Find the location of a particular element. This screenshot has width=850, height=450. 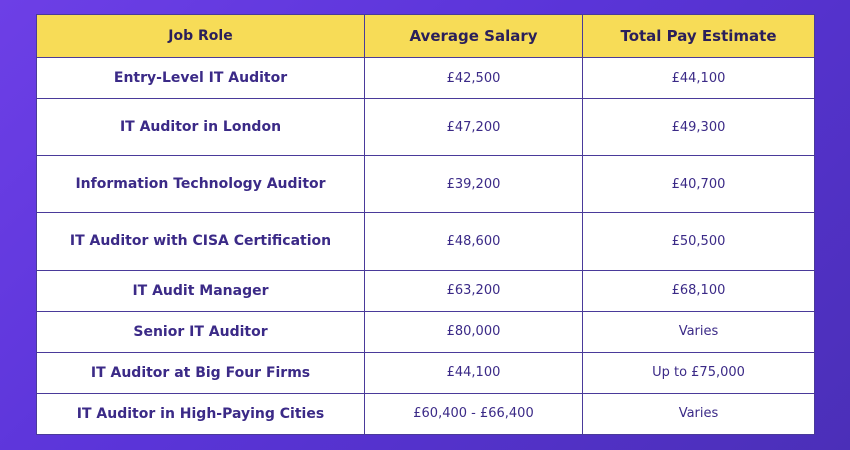

table-row: IT Auditor in London £47,200 £49,300 is located at coordinates (425, 127).